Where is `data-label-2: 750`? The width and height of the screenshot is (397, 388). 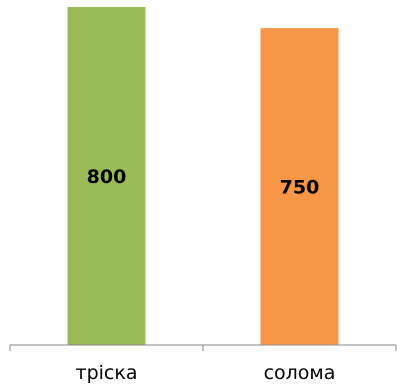 data-label-2: 750 is located at coordinates (300, 188).